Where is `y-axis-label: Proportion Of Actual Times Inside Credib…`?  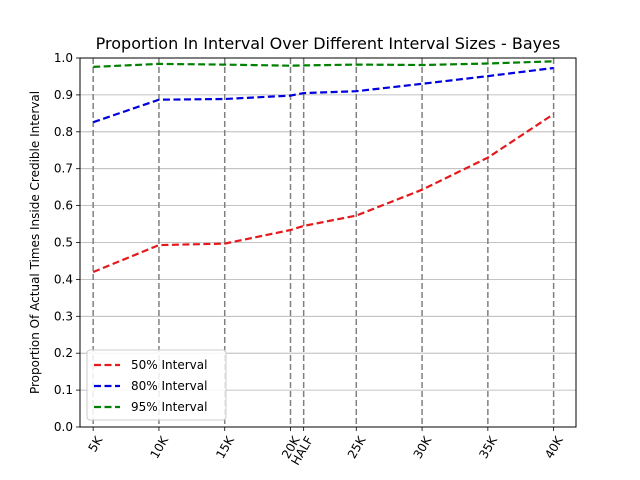
y-axis-label: Proportion Of Actual Times Inside Credib… is located at coordinates (35, 242).